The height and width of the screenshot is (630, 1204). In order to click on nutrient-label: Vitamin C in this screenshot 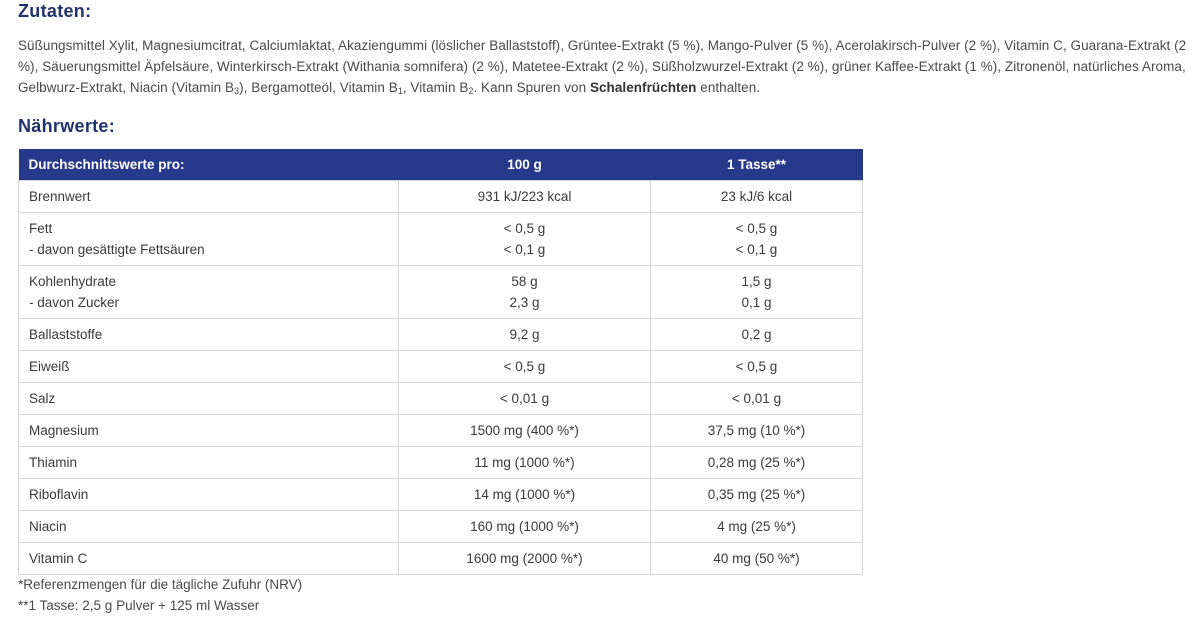, I will do `click(58, 558)`.